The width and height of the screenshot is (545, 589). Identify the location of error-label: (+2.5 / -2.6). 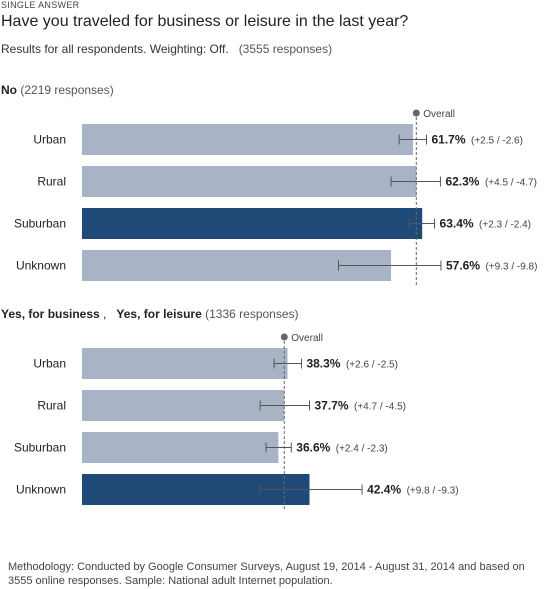
(497, 141).